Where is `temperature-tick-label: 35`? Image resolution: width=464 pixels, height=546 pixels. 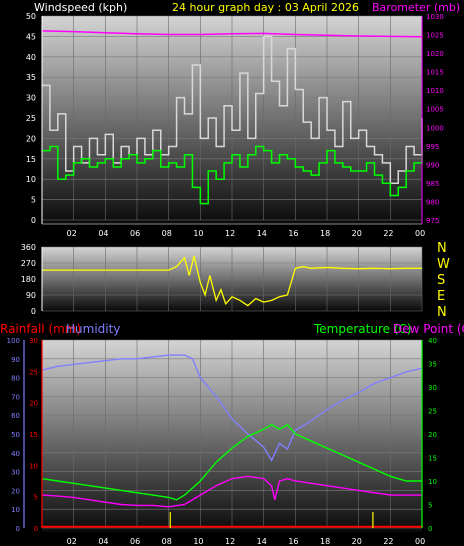
temperature-tick-label: 35 is located at coordinates (432, 365).